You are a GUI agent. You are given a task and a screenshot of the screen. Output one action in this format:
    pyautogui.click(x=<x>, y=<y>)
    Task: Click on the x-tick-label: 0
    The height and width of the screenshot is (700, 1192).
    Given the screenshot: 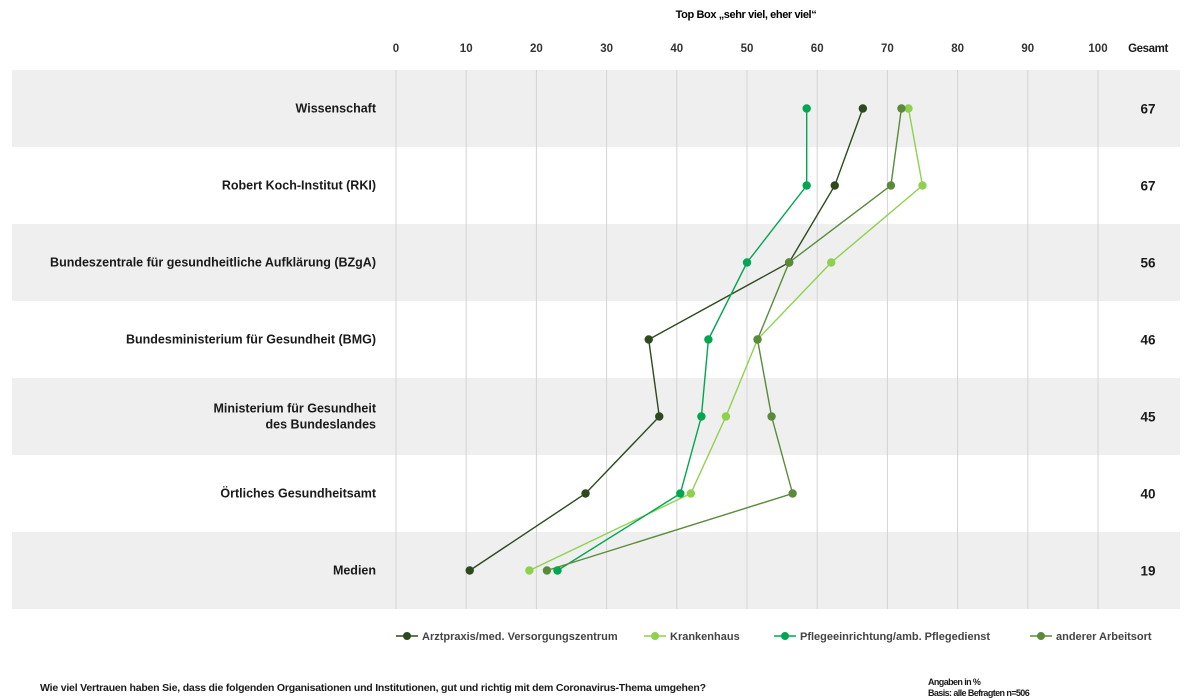 What is the action you would take?
    pyautogui.click(x=396, y=49)
    